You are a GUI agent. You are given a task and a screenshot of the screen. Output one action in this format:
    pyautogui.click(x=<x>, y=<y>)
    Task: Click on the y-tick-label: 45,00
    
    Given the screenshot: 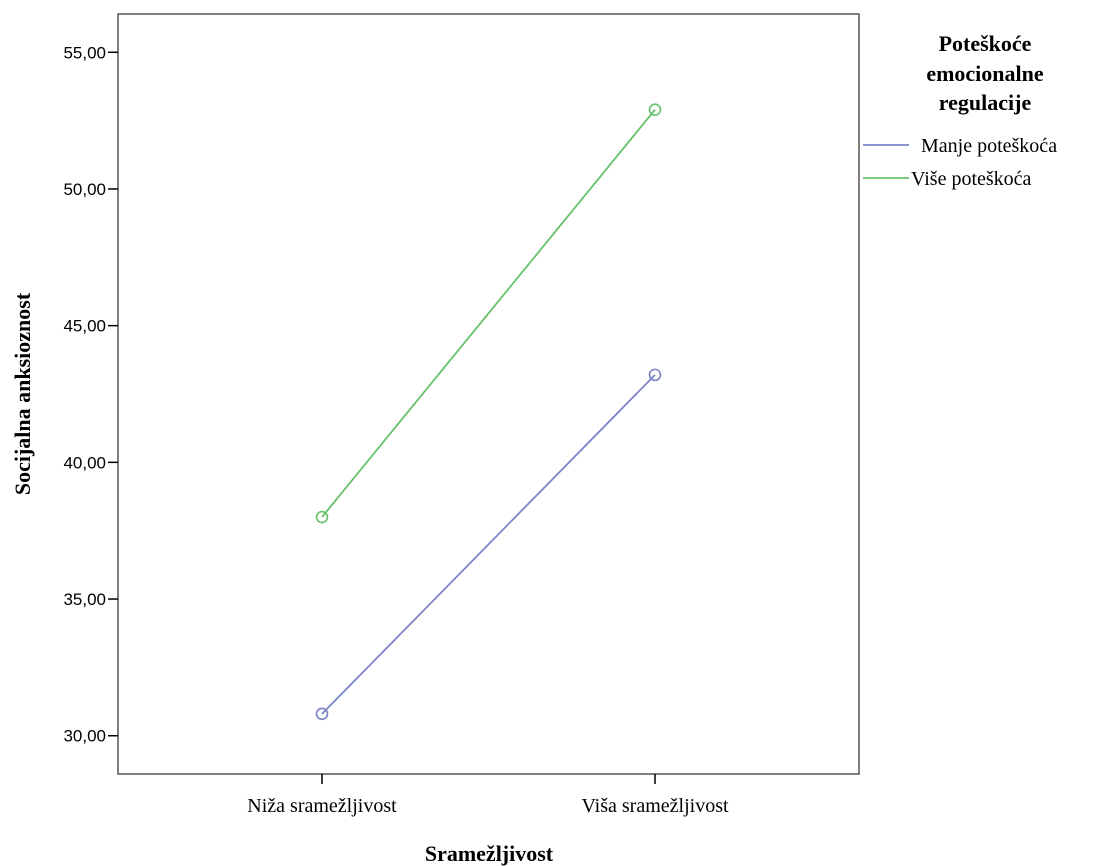 What is the action you would take?
    pyautogui.click(x=84, y=326)
    